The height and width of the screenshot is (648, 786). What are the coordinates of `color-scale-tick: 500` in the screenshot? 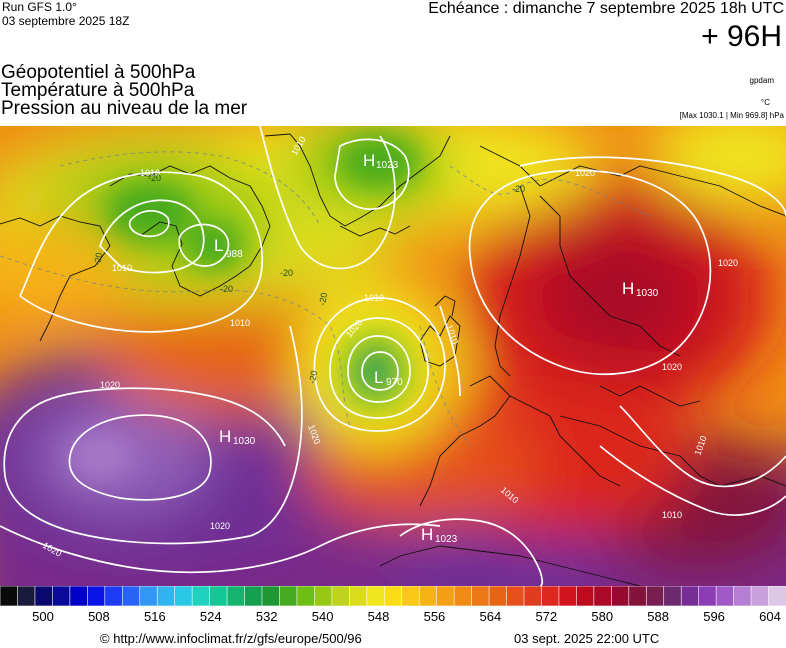 It's located at (43, 616).